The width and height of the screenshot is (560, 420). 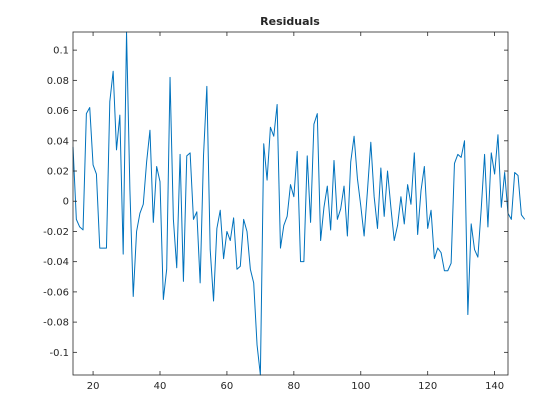 I want to click on x-tick-label: 80, so click(x=293, y=386).